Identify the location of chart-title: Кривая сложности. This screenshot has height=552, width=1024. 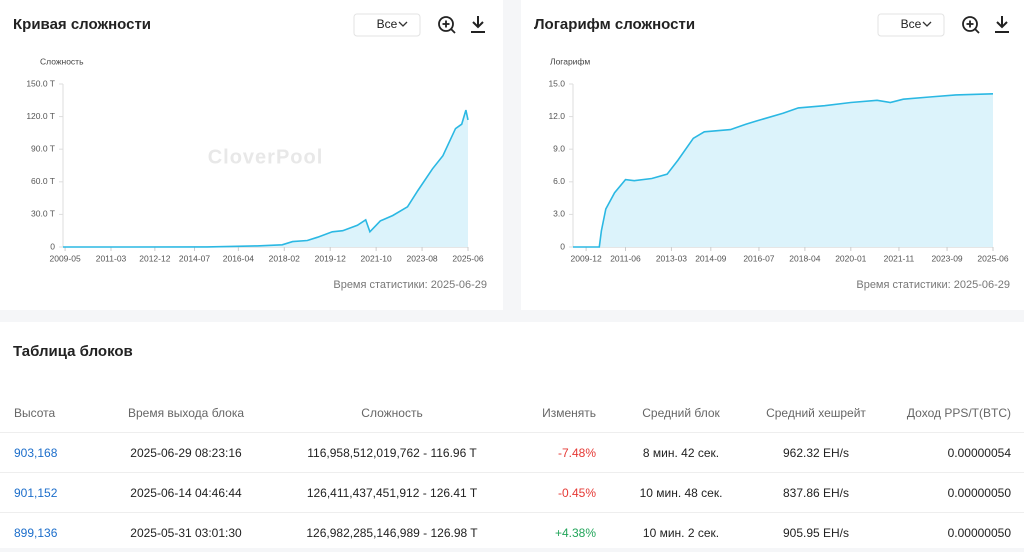
(82, 24).